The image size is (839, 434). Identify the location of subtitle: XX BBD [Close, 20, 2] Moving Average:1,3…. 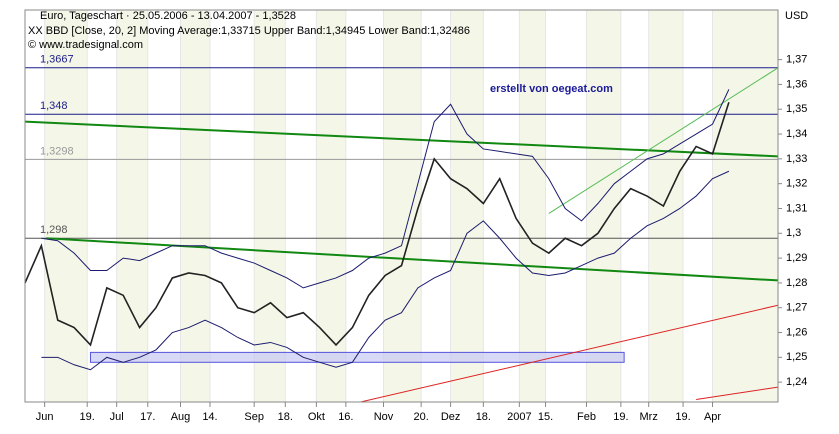
(249, 31).